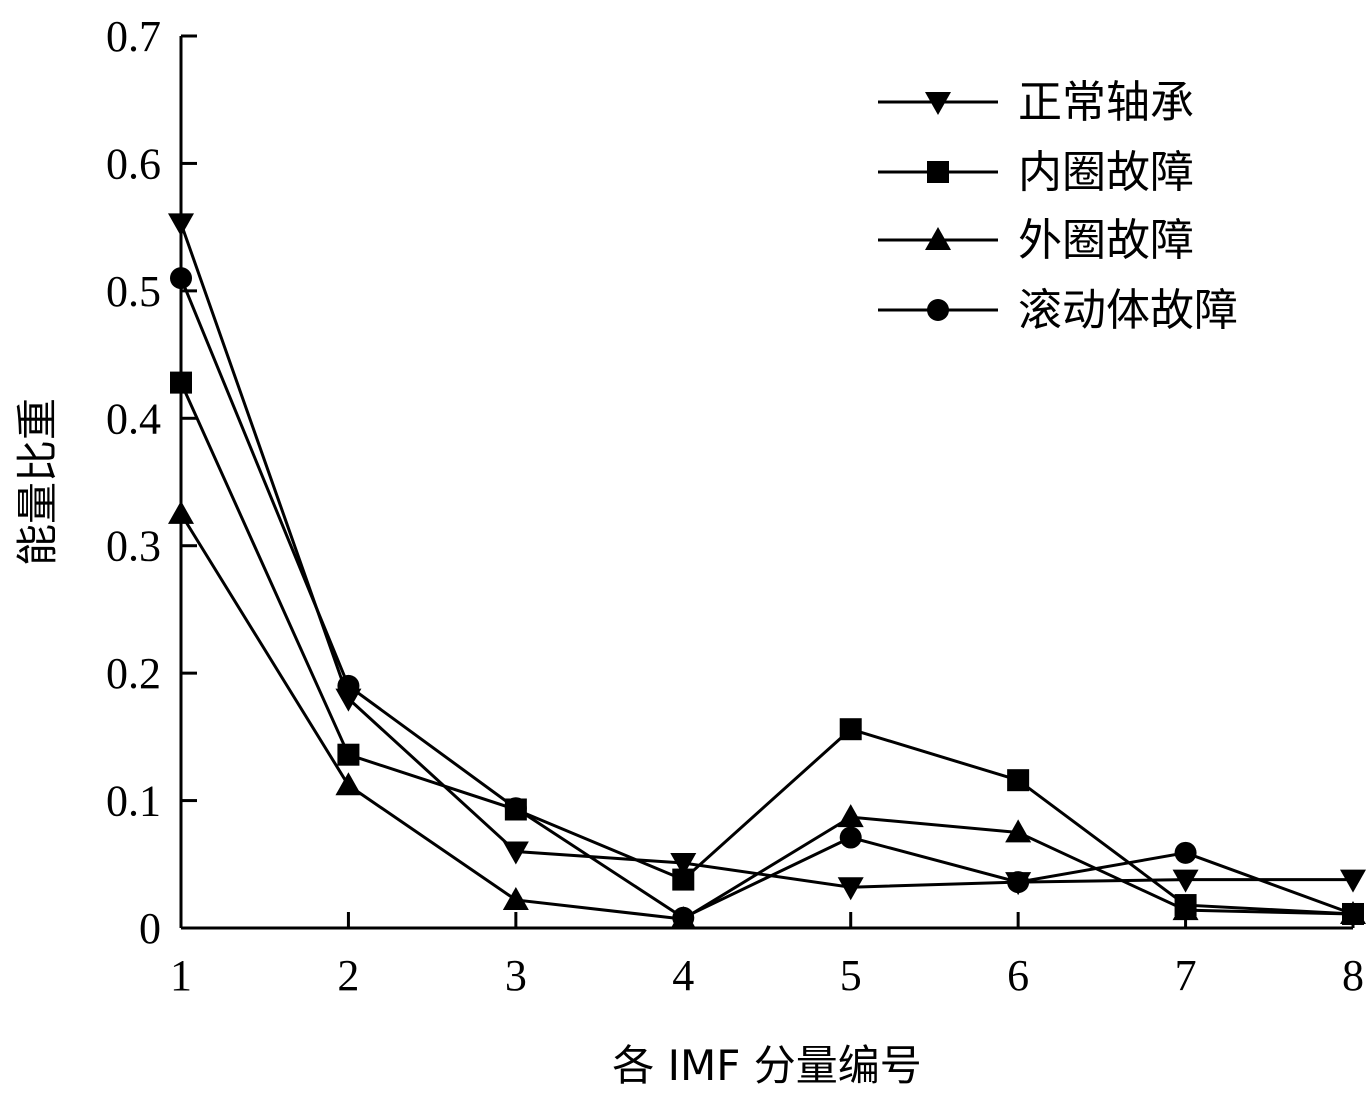 The image size is (1371, 1100). I want to click on x-tick-label: 2, so click(348, 975).